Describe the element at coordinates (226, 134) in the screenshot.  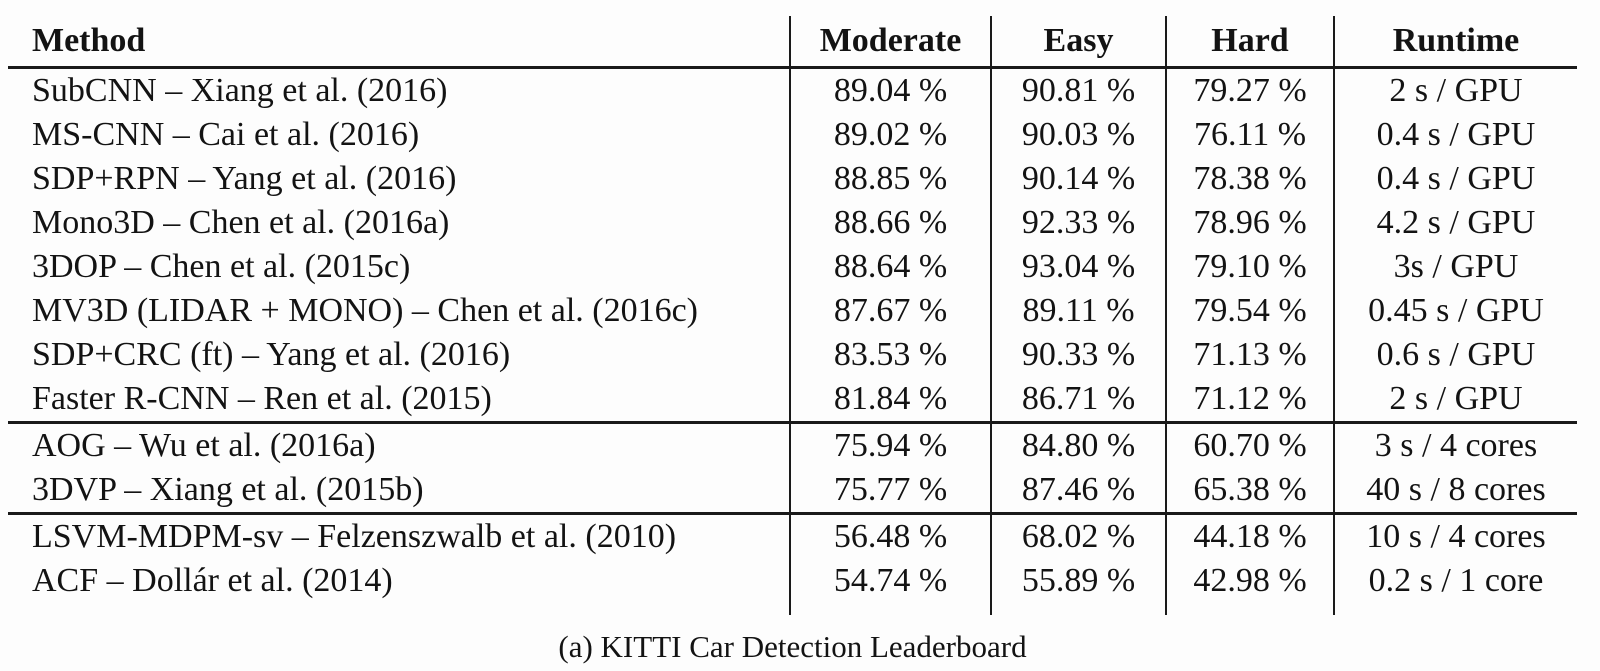
I see `method-cell: MS-CNN – Cai et al. (2016)` at that location.